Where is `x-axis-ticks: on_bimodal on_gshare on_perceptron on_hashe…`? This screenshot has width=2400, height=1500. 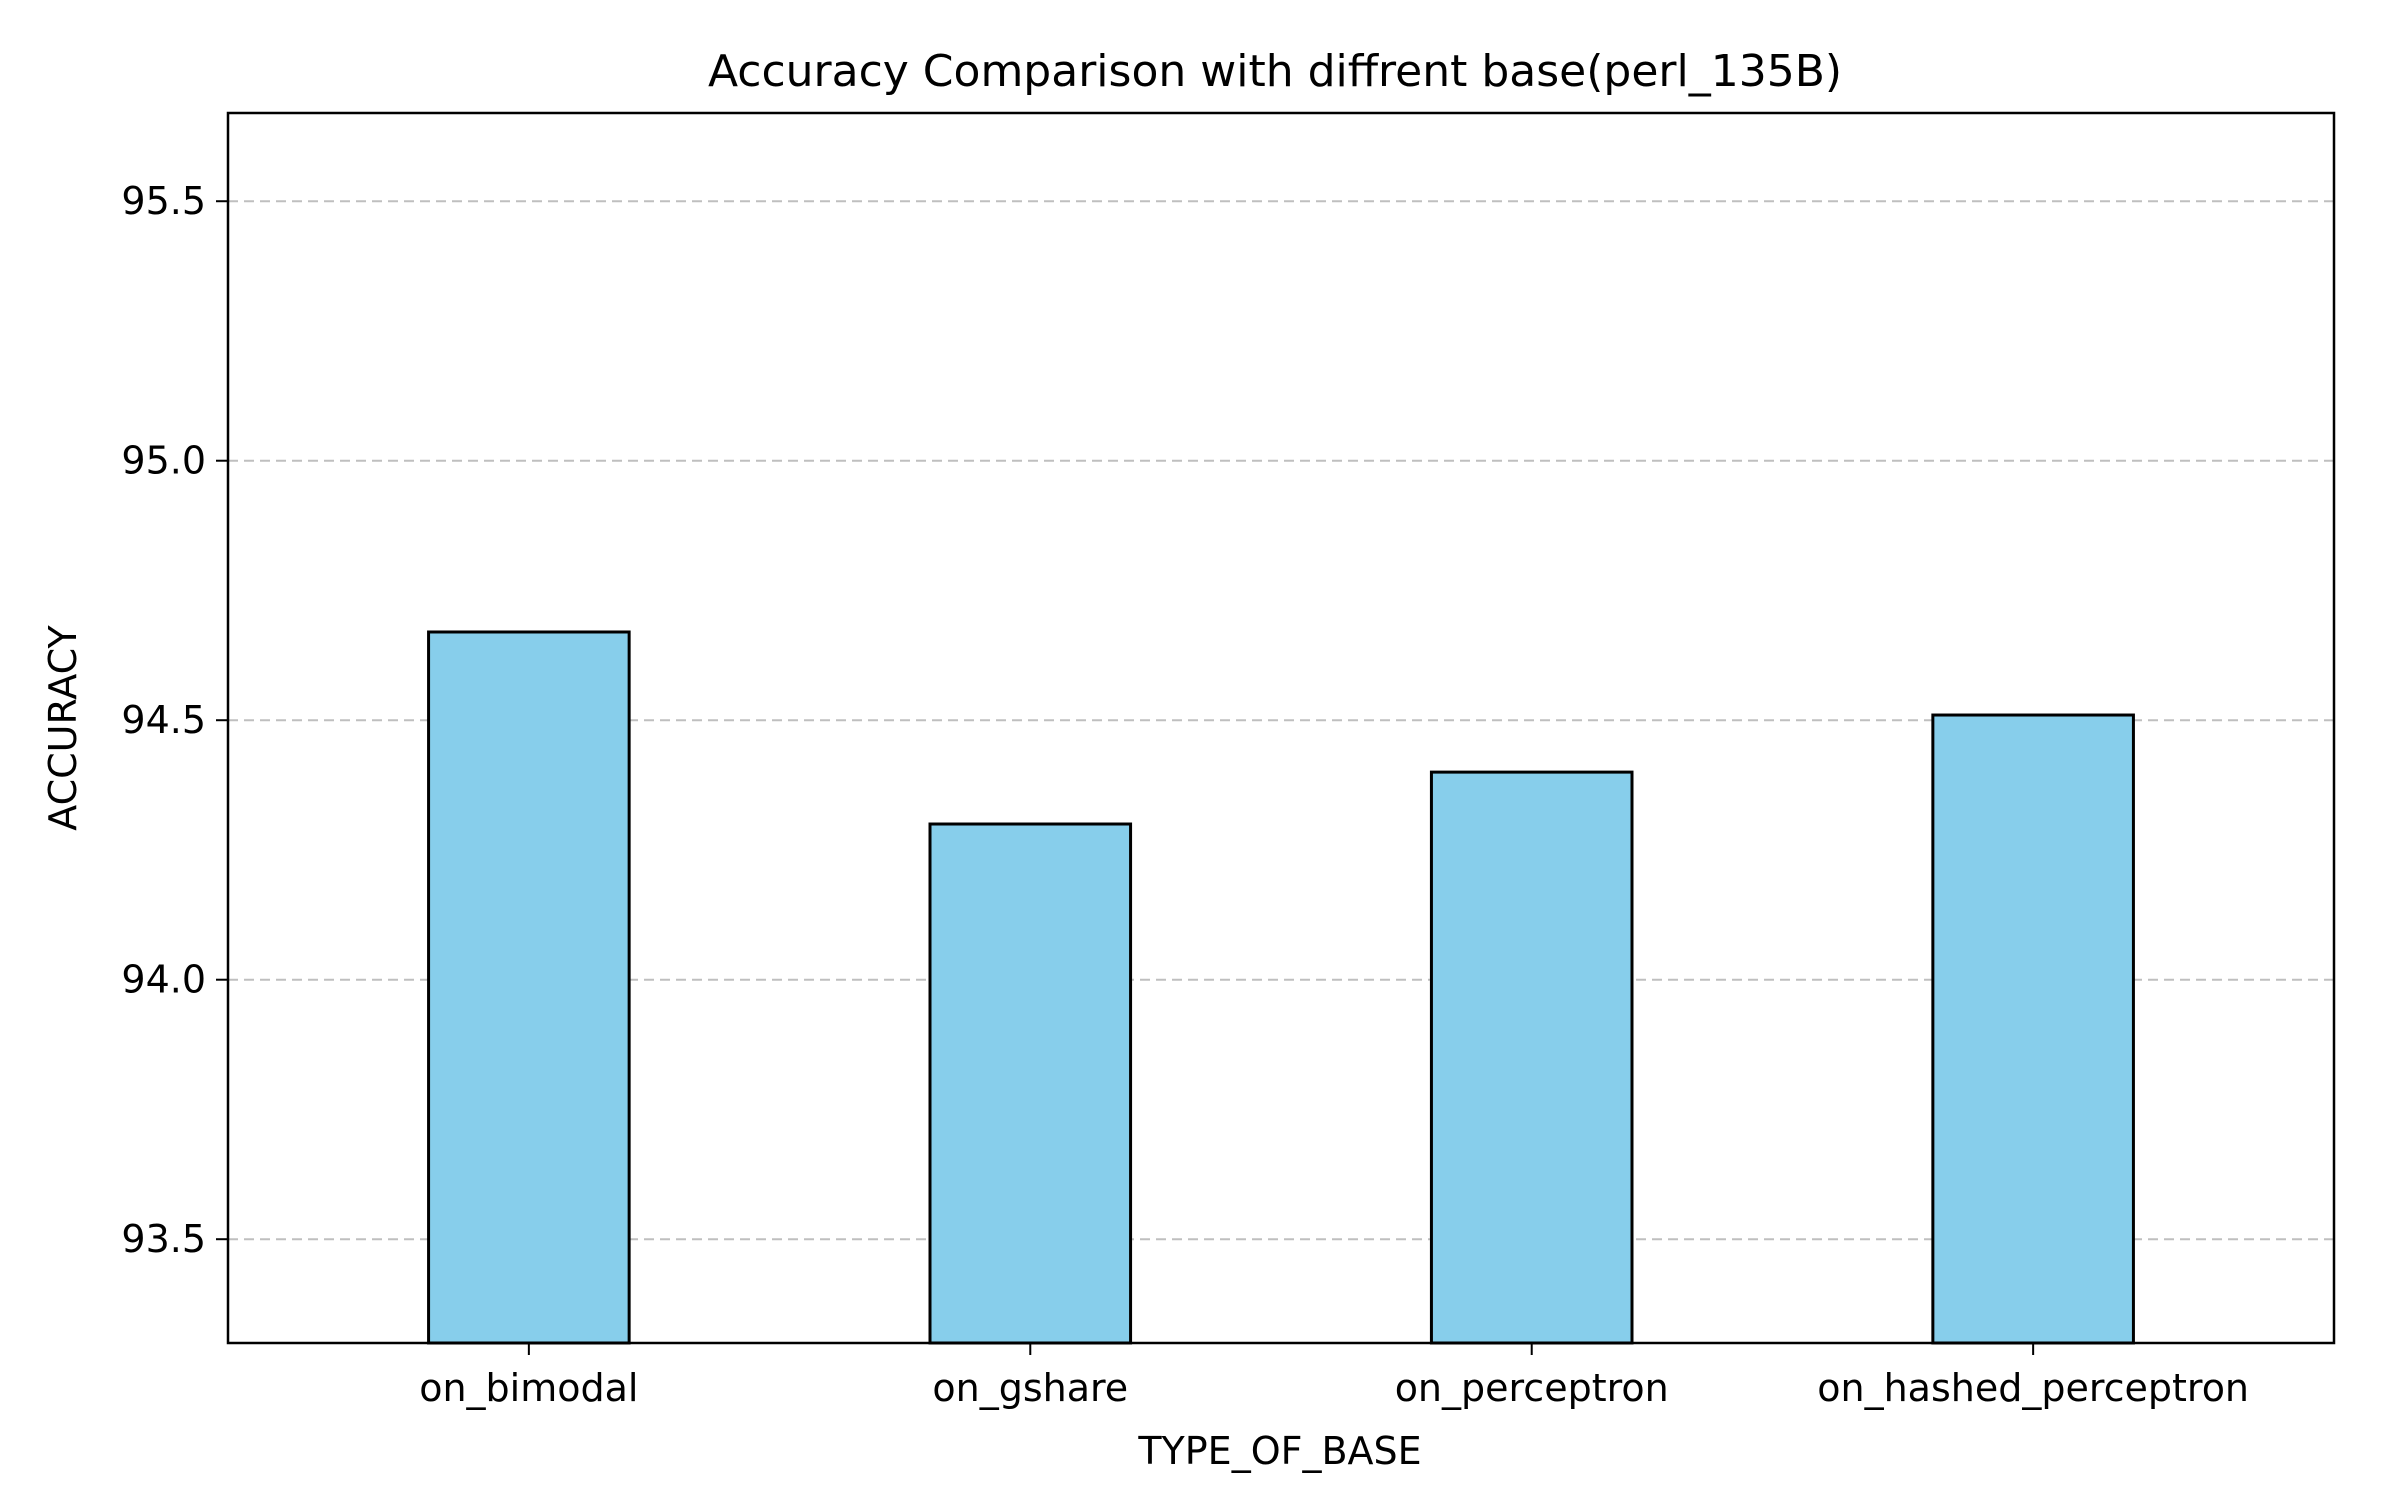
x-axis-ticks: on_bimodal on_gshare on_perceptron on_hashe… is located at coordinates (1334, 1376).